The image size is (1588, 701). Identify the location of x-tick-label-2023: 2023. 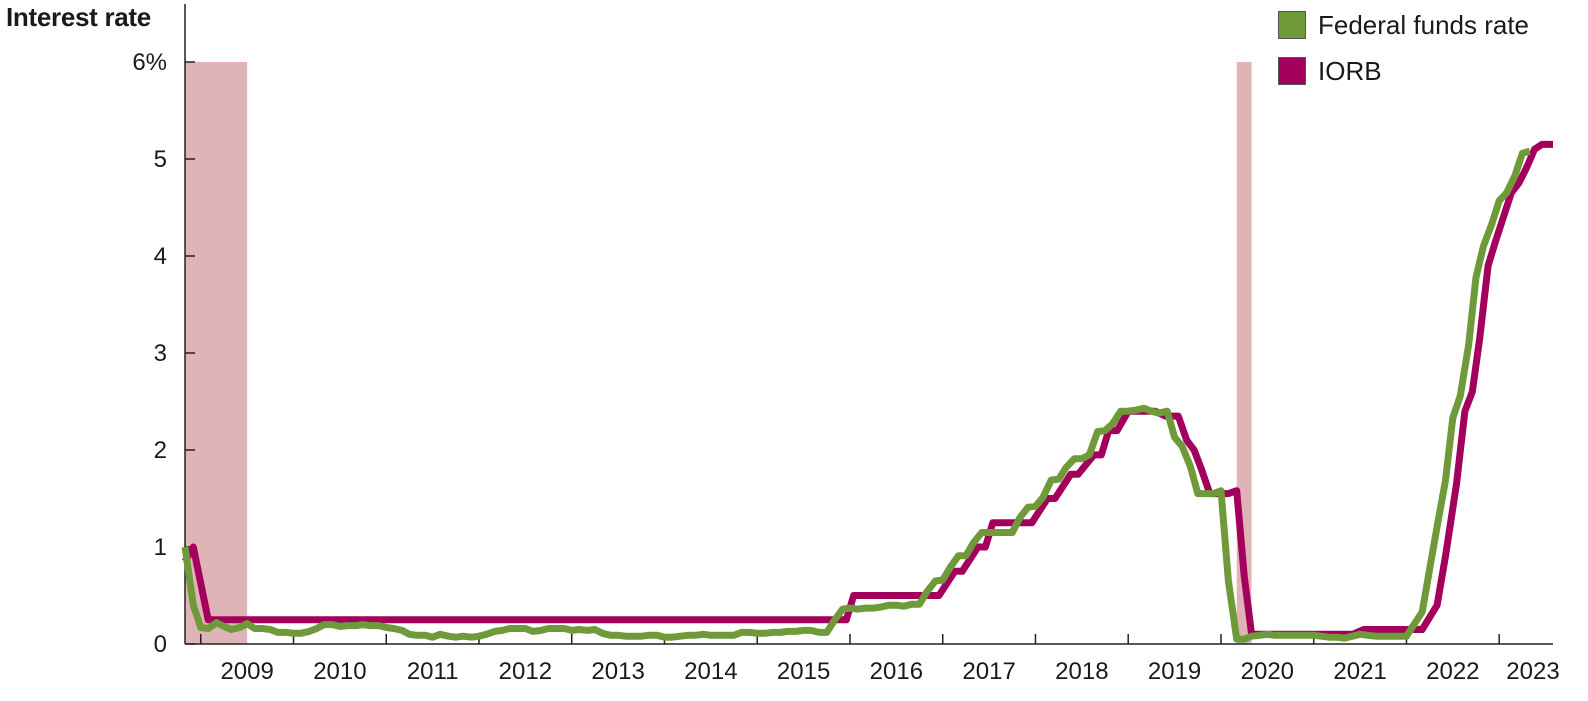
(1532, 671).